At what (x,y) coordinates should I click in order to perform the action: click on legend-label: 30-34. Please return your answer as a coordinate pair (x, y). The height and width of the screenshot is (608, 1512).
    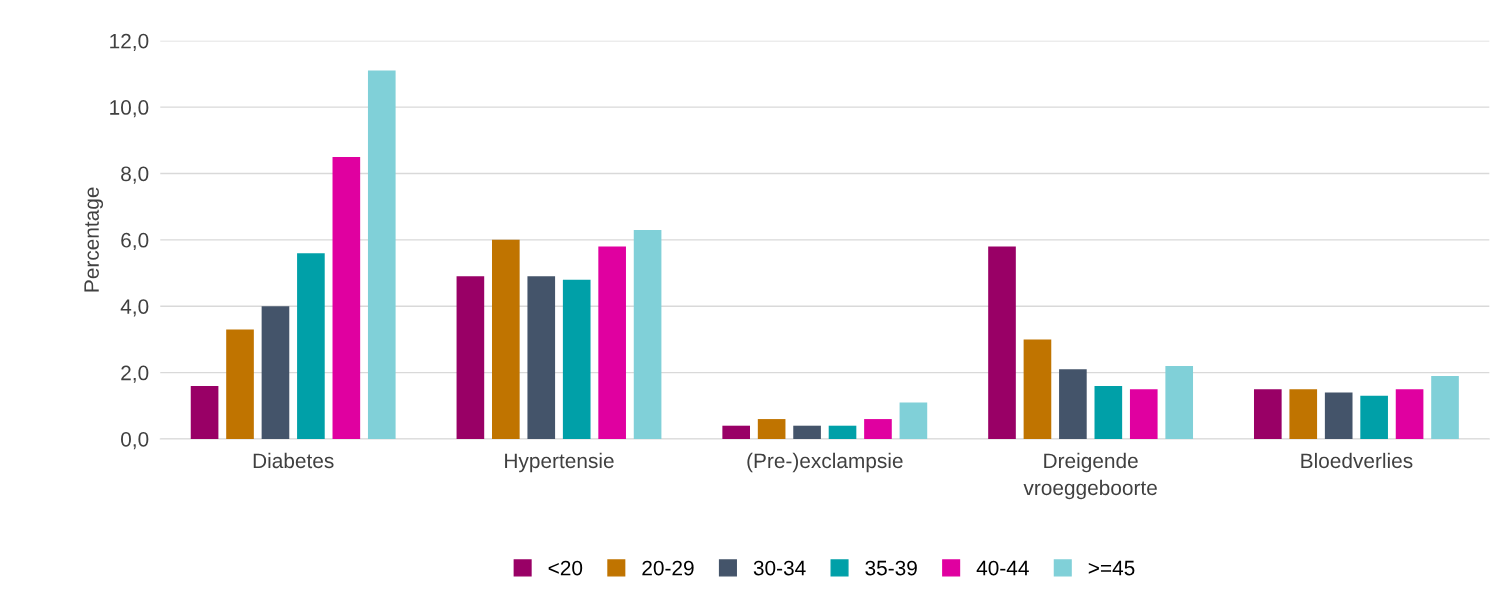
    Looking at the image, I should click on (779, 568).